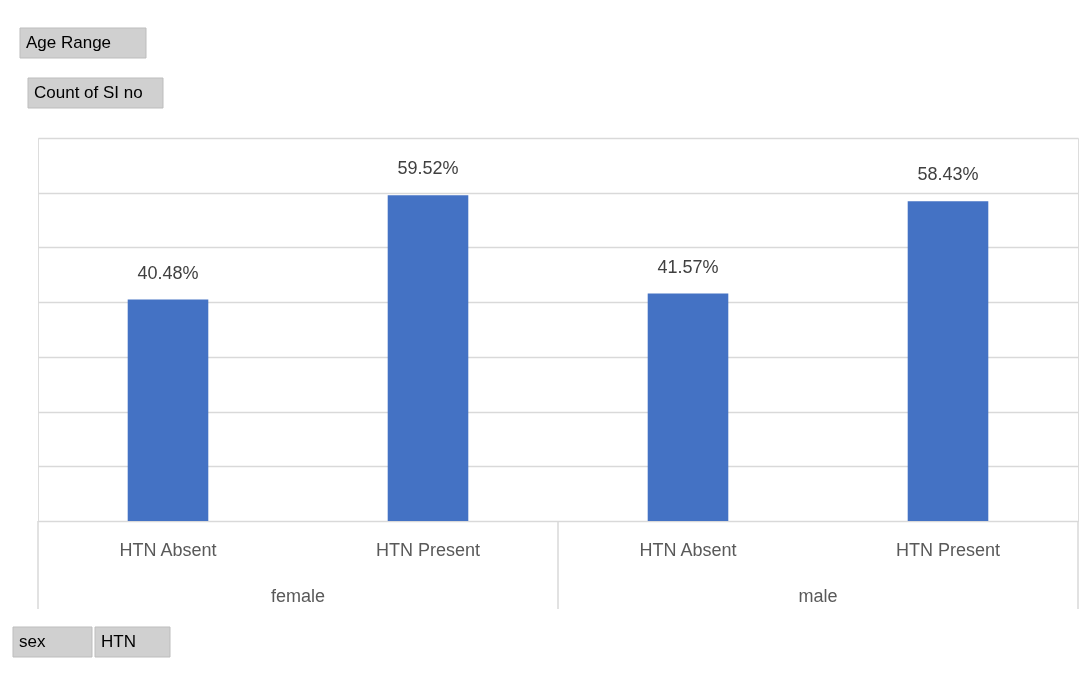 The width and height of the screenshot is (1081, 675). Describe the element at coordinates (428, 168) in the screenshot. I see `data-label: 59.52%` at that location.